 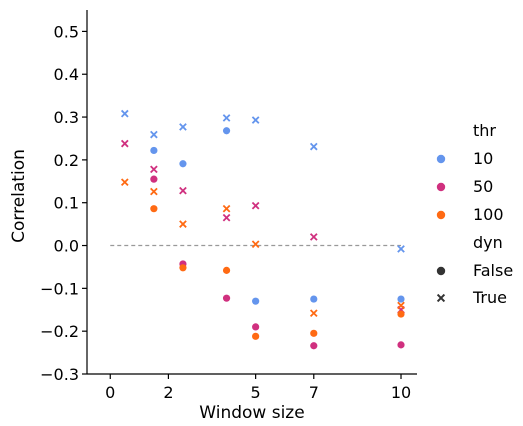 What do you see at coordinates (66, 246) in the screenshot?
I see `y-tick-label: 0.0` at bounding box center [66, 246].